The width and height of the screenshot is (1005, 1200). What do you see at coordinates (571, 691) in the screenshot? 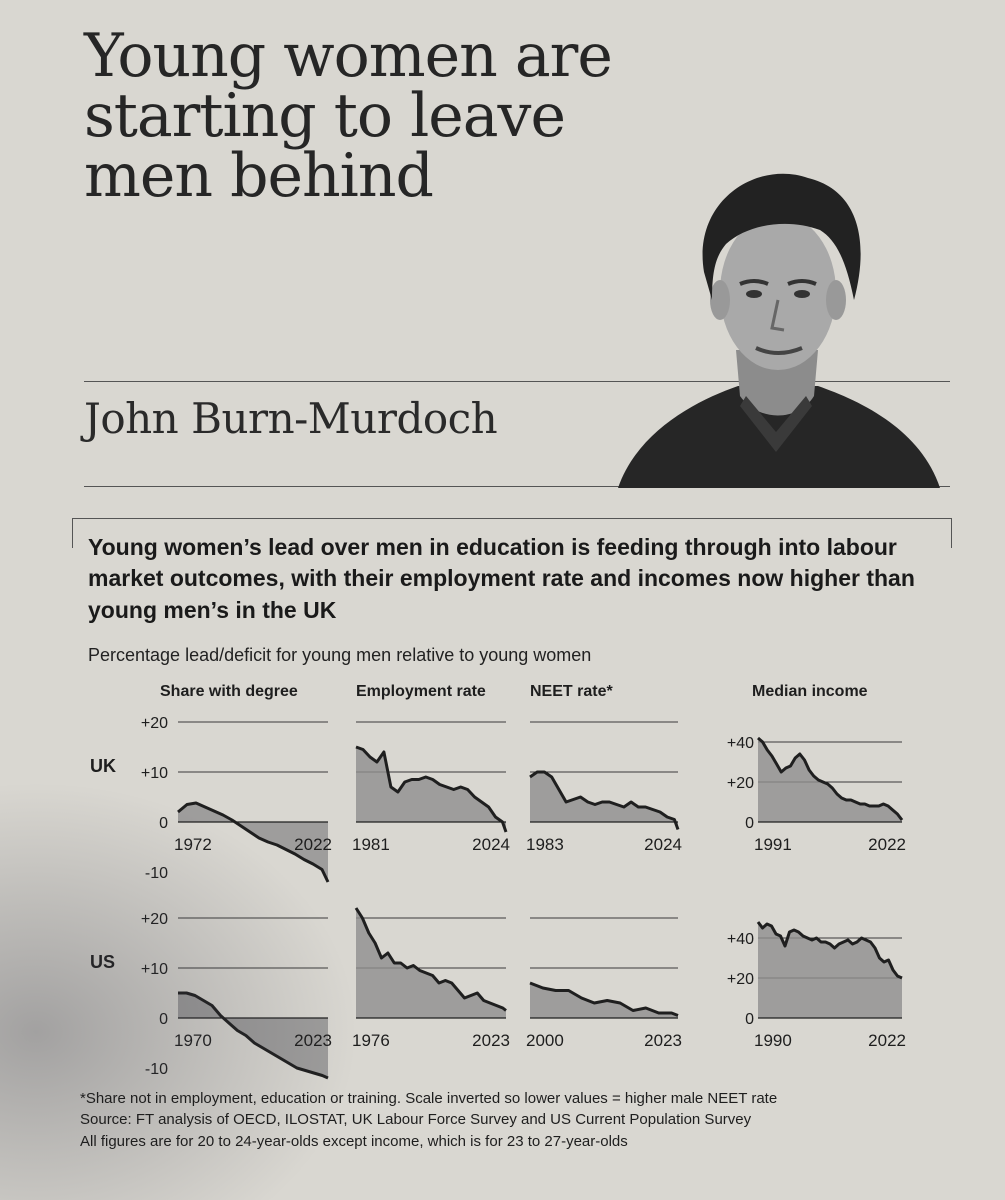
I see `column-header: NEET rate*` at bounding box center [571, 691].